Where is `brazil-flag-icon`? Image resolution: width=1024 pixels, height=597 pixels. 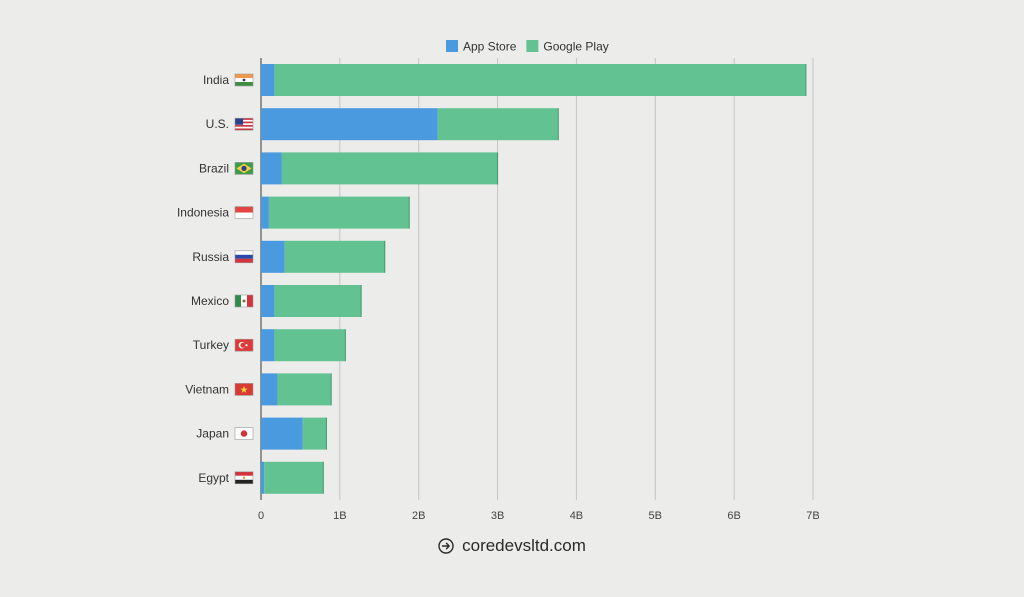
brazil-flag-icon is located at coordinates (244, 168).